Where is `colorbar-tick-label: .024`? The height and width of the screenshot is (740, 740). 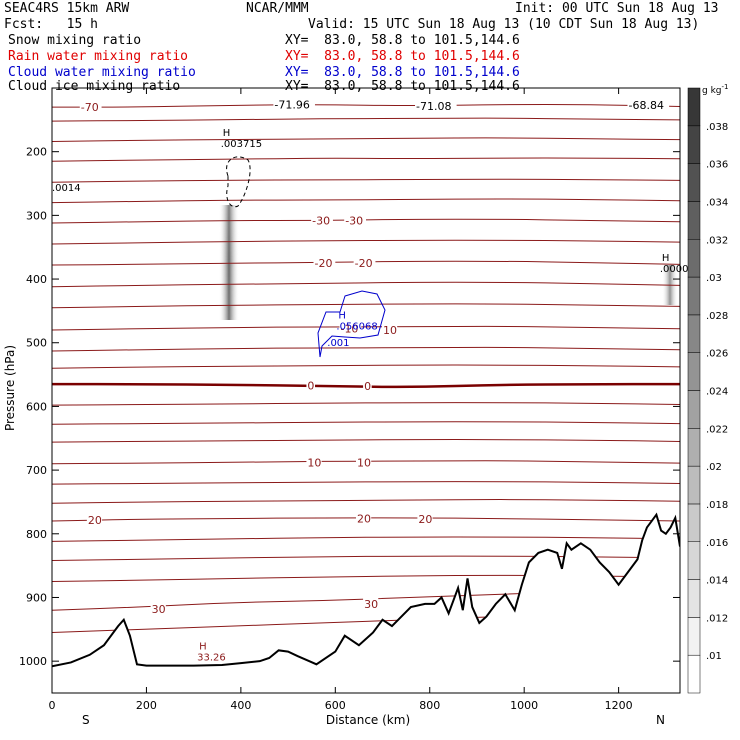 colorbar-tick-label: .024 is located at coordinates (717, 392).